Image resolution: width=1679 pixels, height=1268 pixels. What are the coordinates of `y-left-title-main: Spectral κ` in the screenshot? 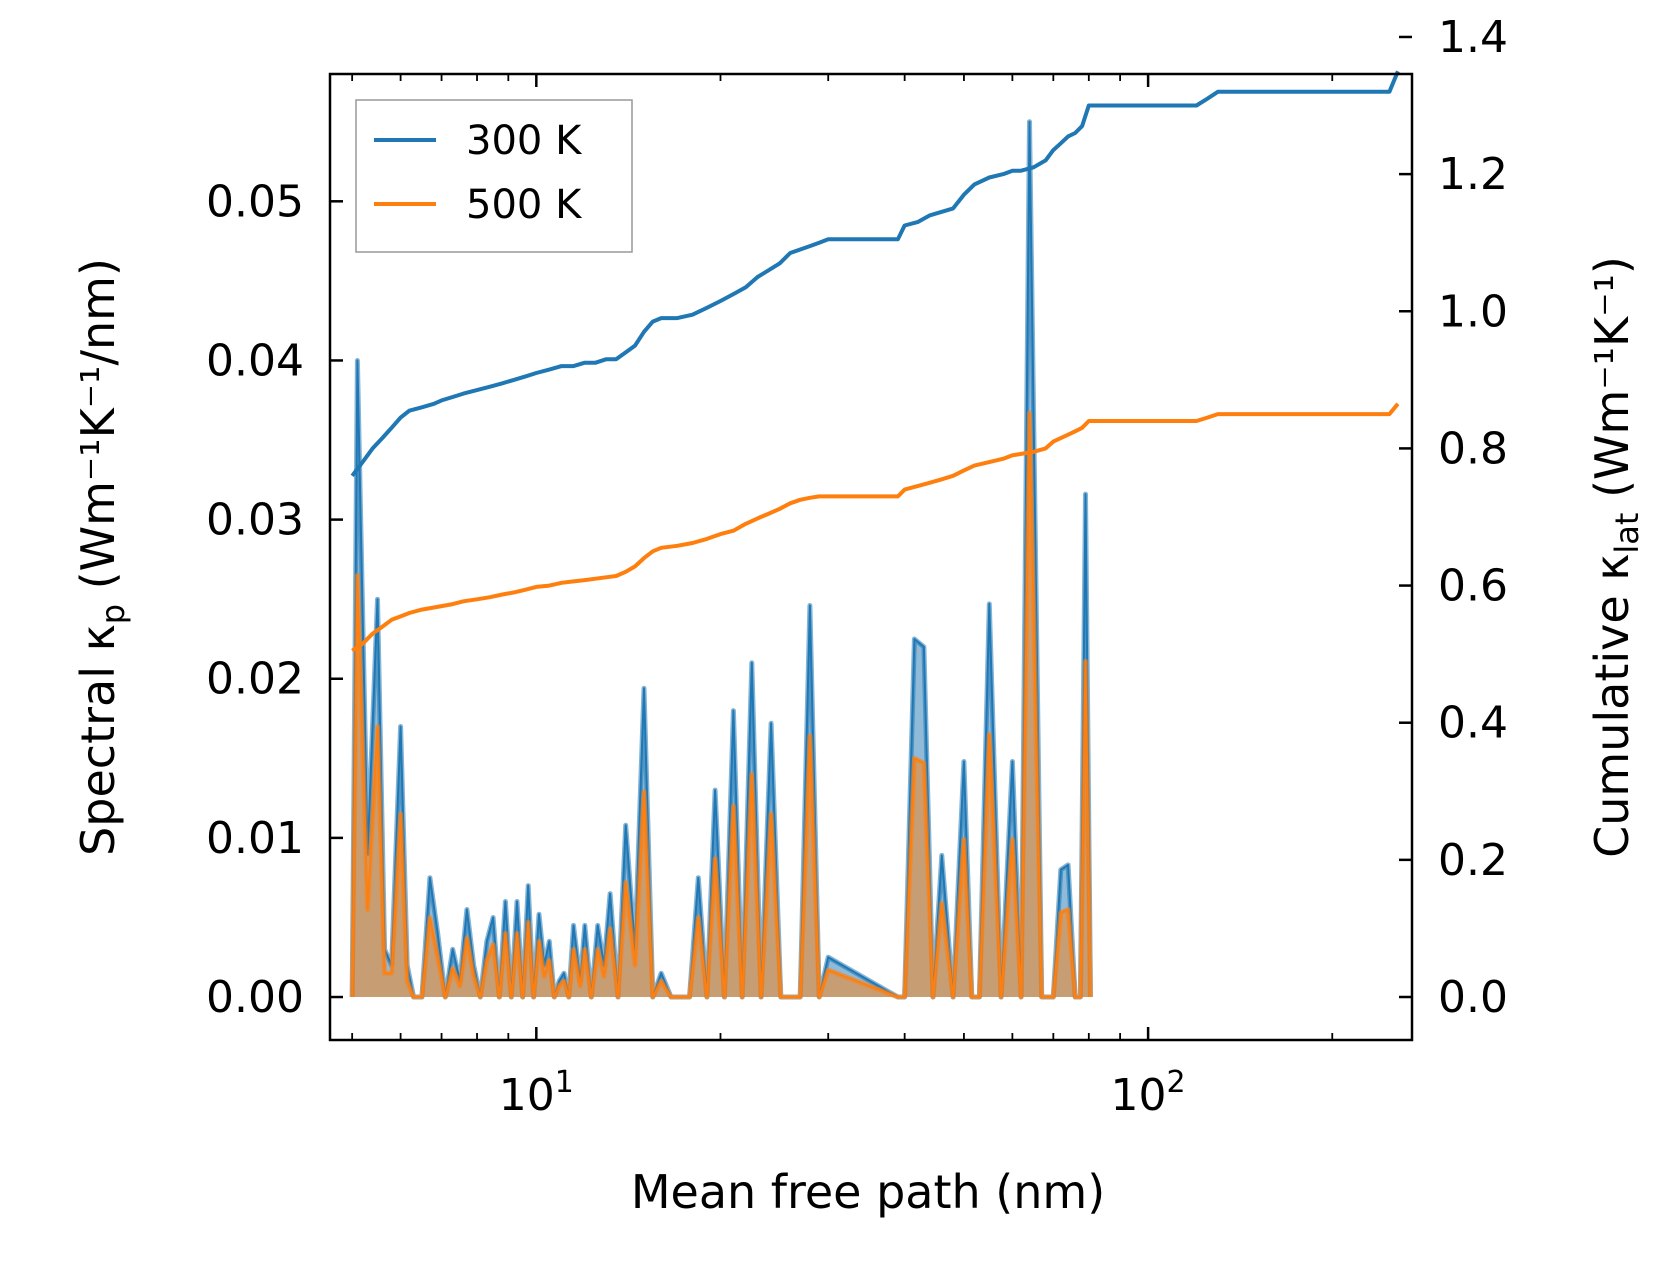 It's located at (98, 740).